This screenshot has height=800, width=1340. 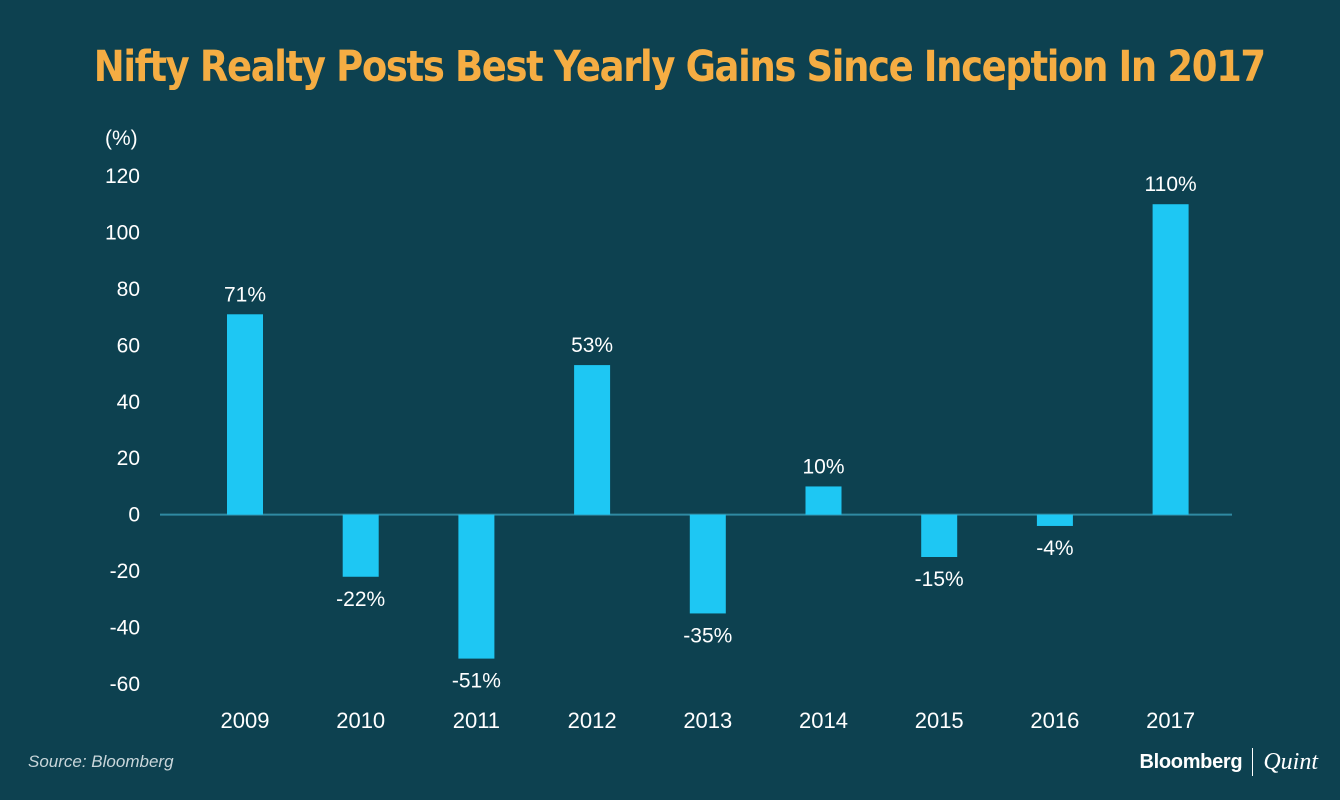 I want to click on y-tick-label: 120, so click(x=122, y=176).